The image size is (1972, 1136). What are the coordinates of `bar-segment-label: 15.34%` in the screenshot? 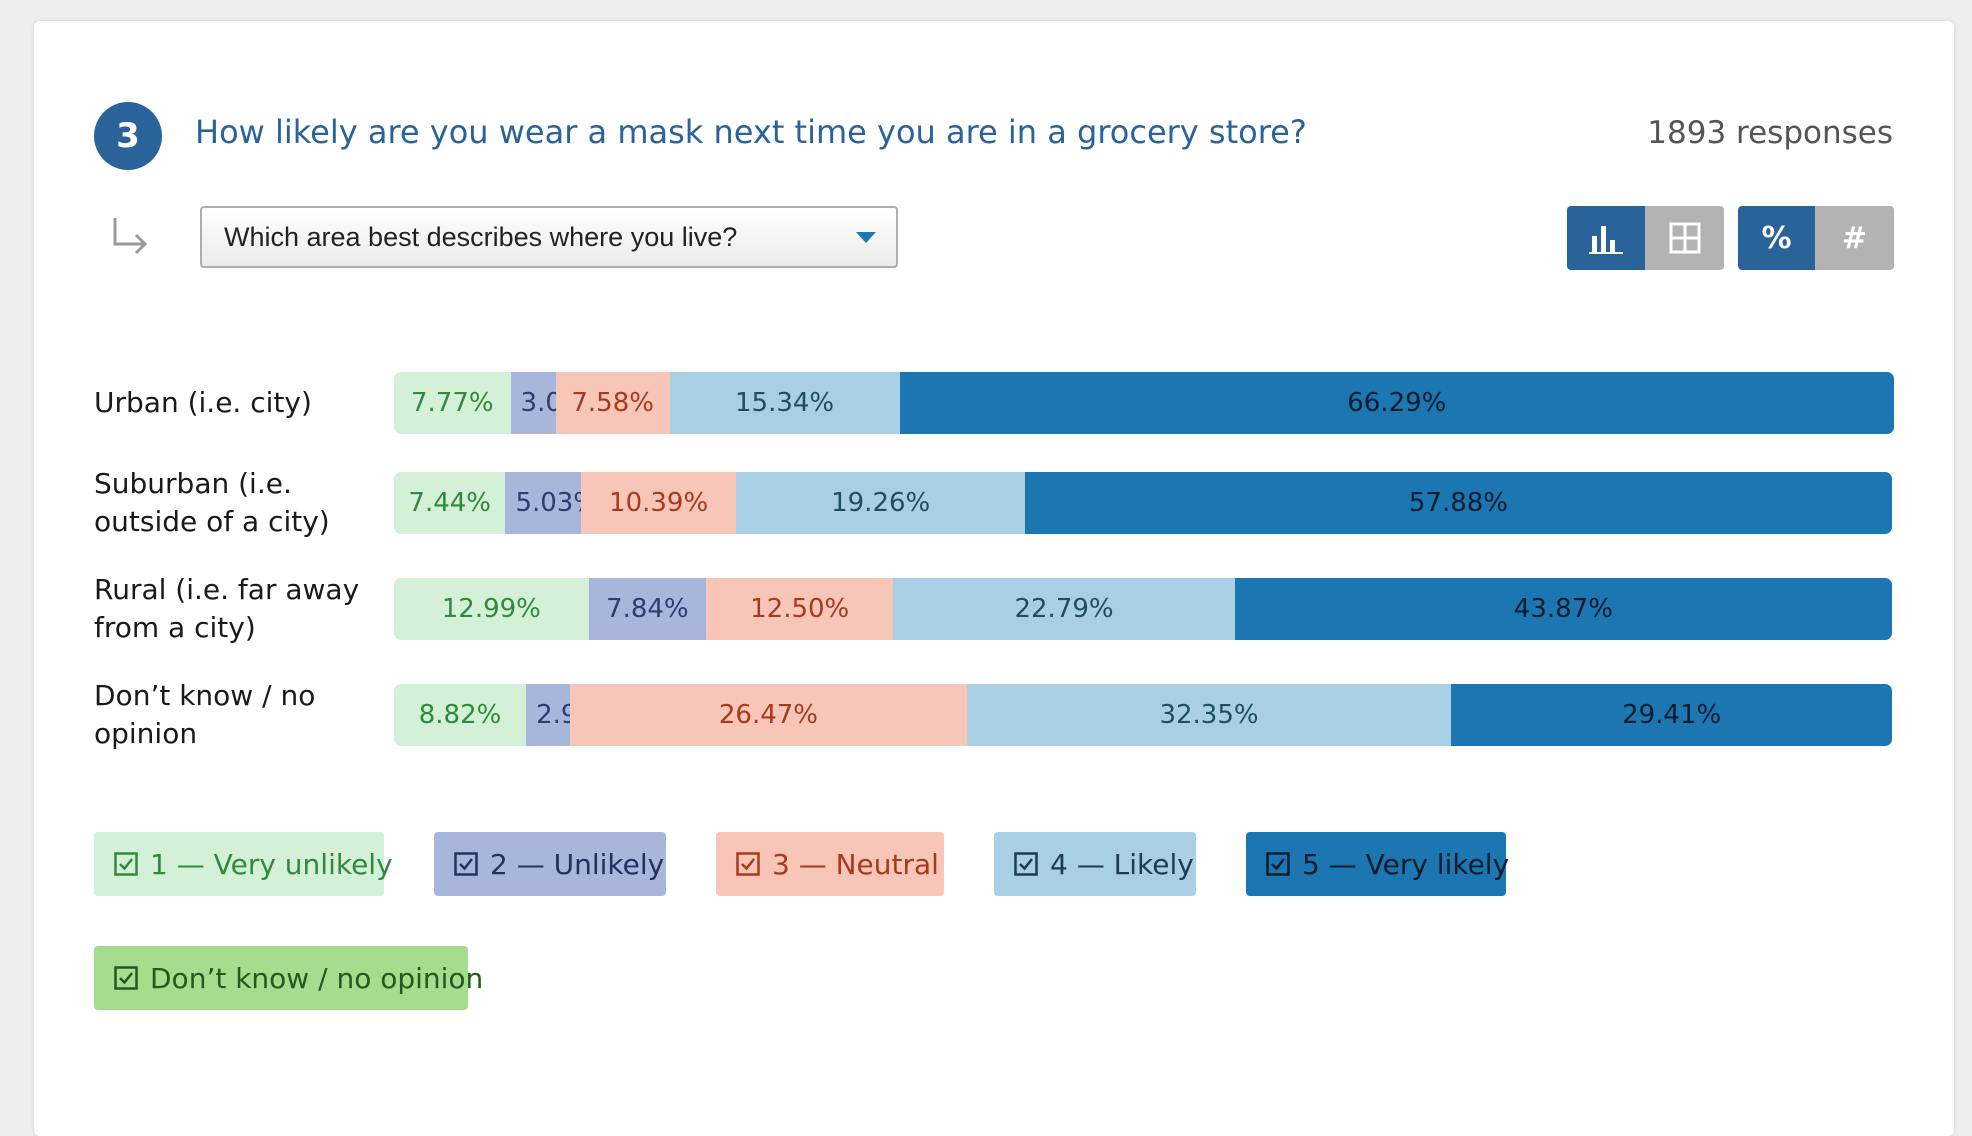 It's located at (785, 403).